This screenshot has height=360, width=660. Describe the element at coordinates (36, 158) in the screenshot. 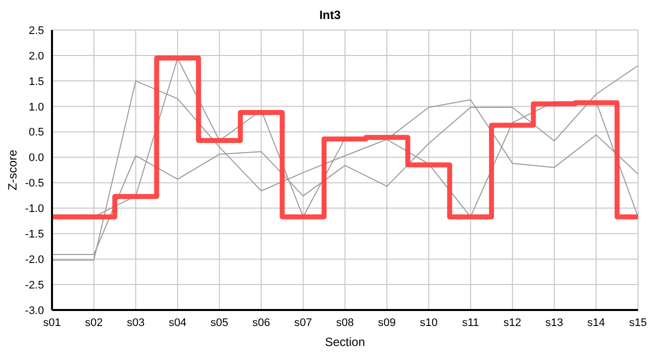

I see `y-tick-label: 0.0` at that location.